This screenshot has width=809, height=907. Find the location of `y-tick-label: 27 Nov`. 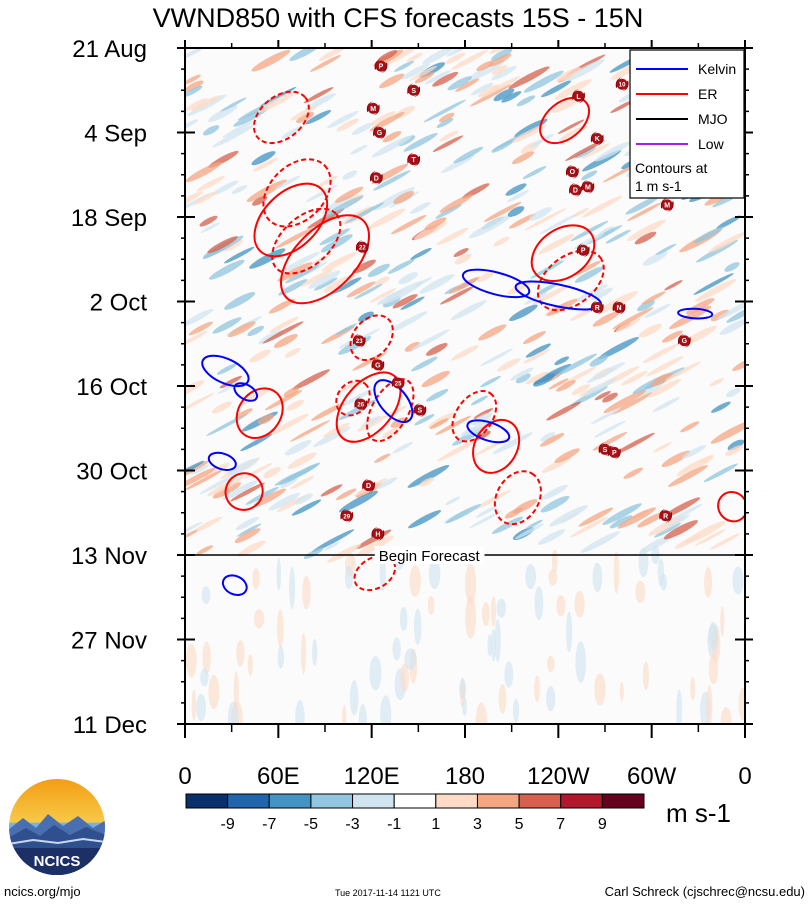

y-tick-label: 27 Nov is located at coordinates (109, 641).